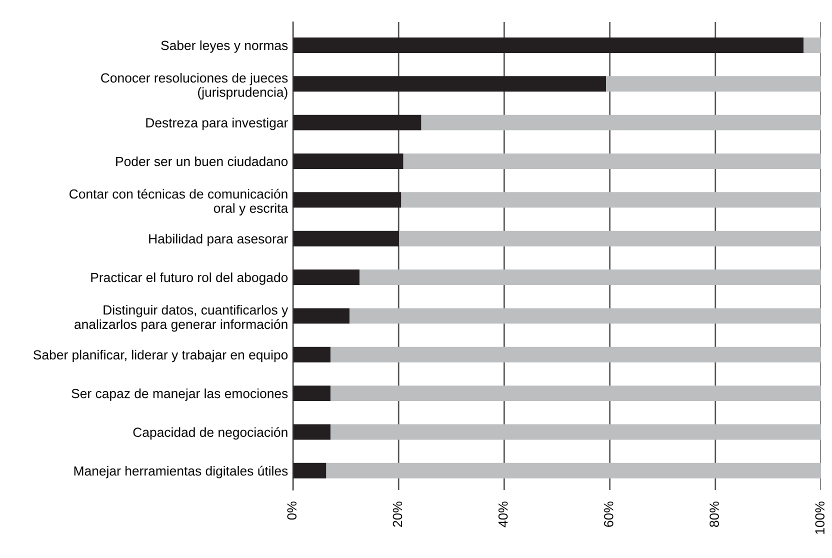 The image size is (832, 558). Describe the element at coordinates (217, 124) in the screenshot. I see `y-tick-label: Destreza para investigar` at that location.